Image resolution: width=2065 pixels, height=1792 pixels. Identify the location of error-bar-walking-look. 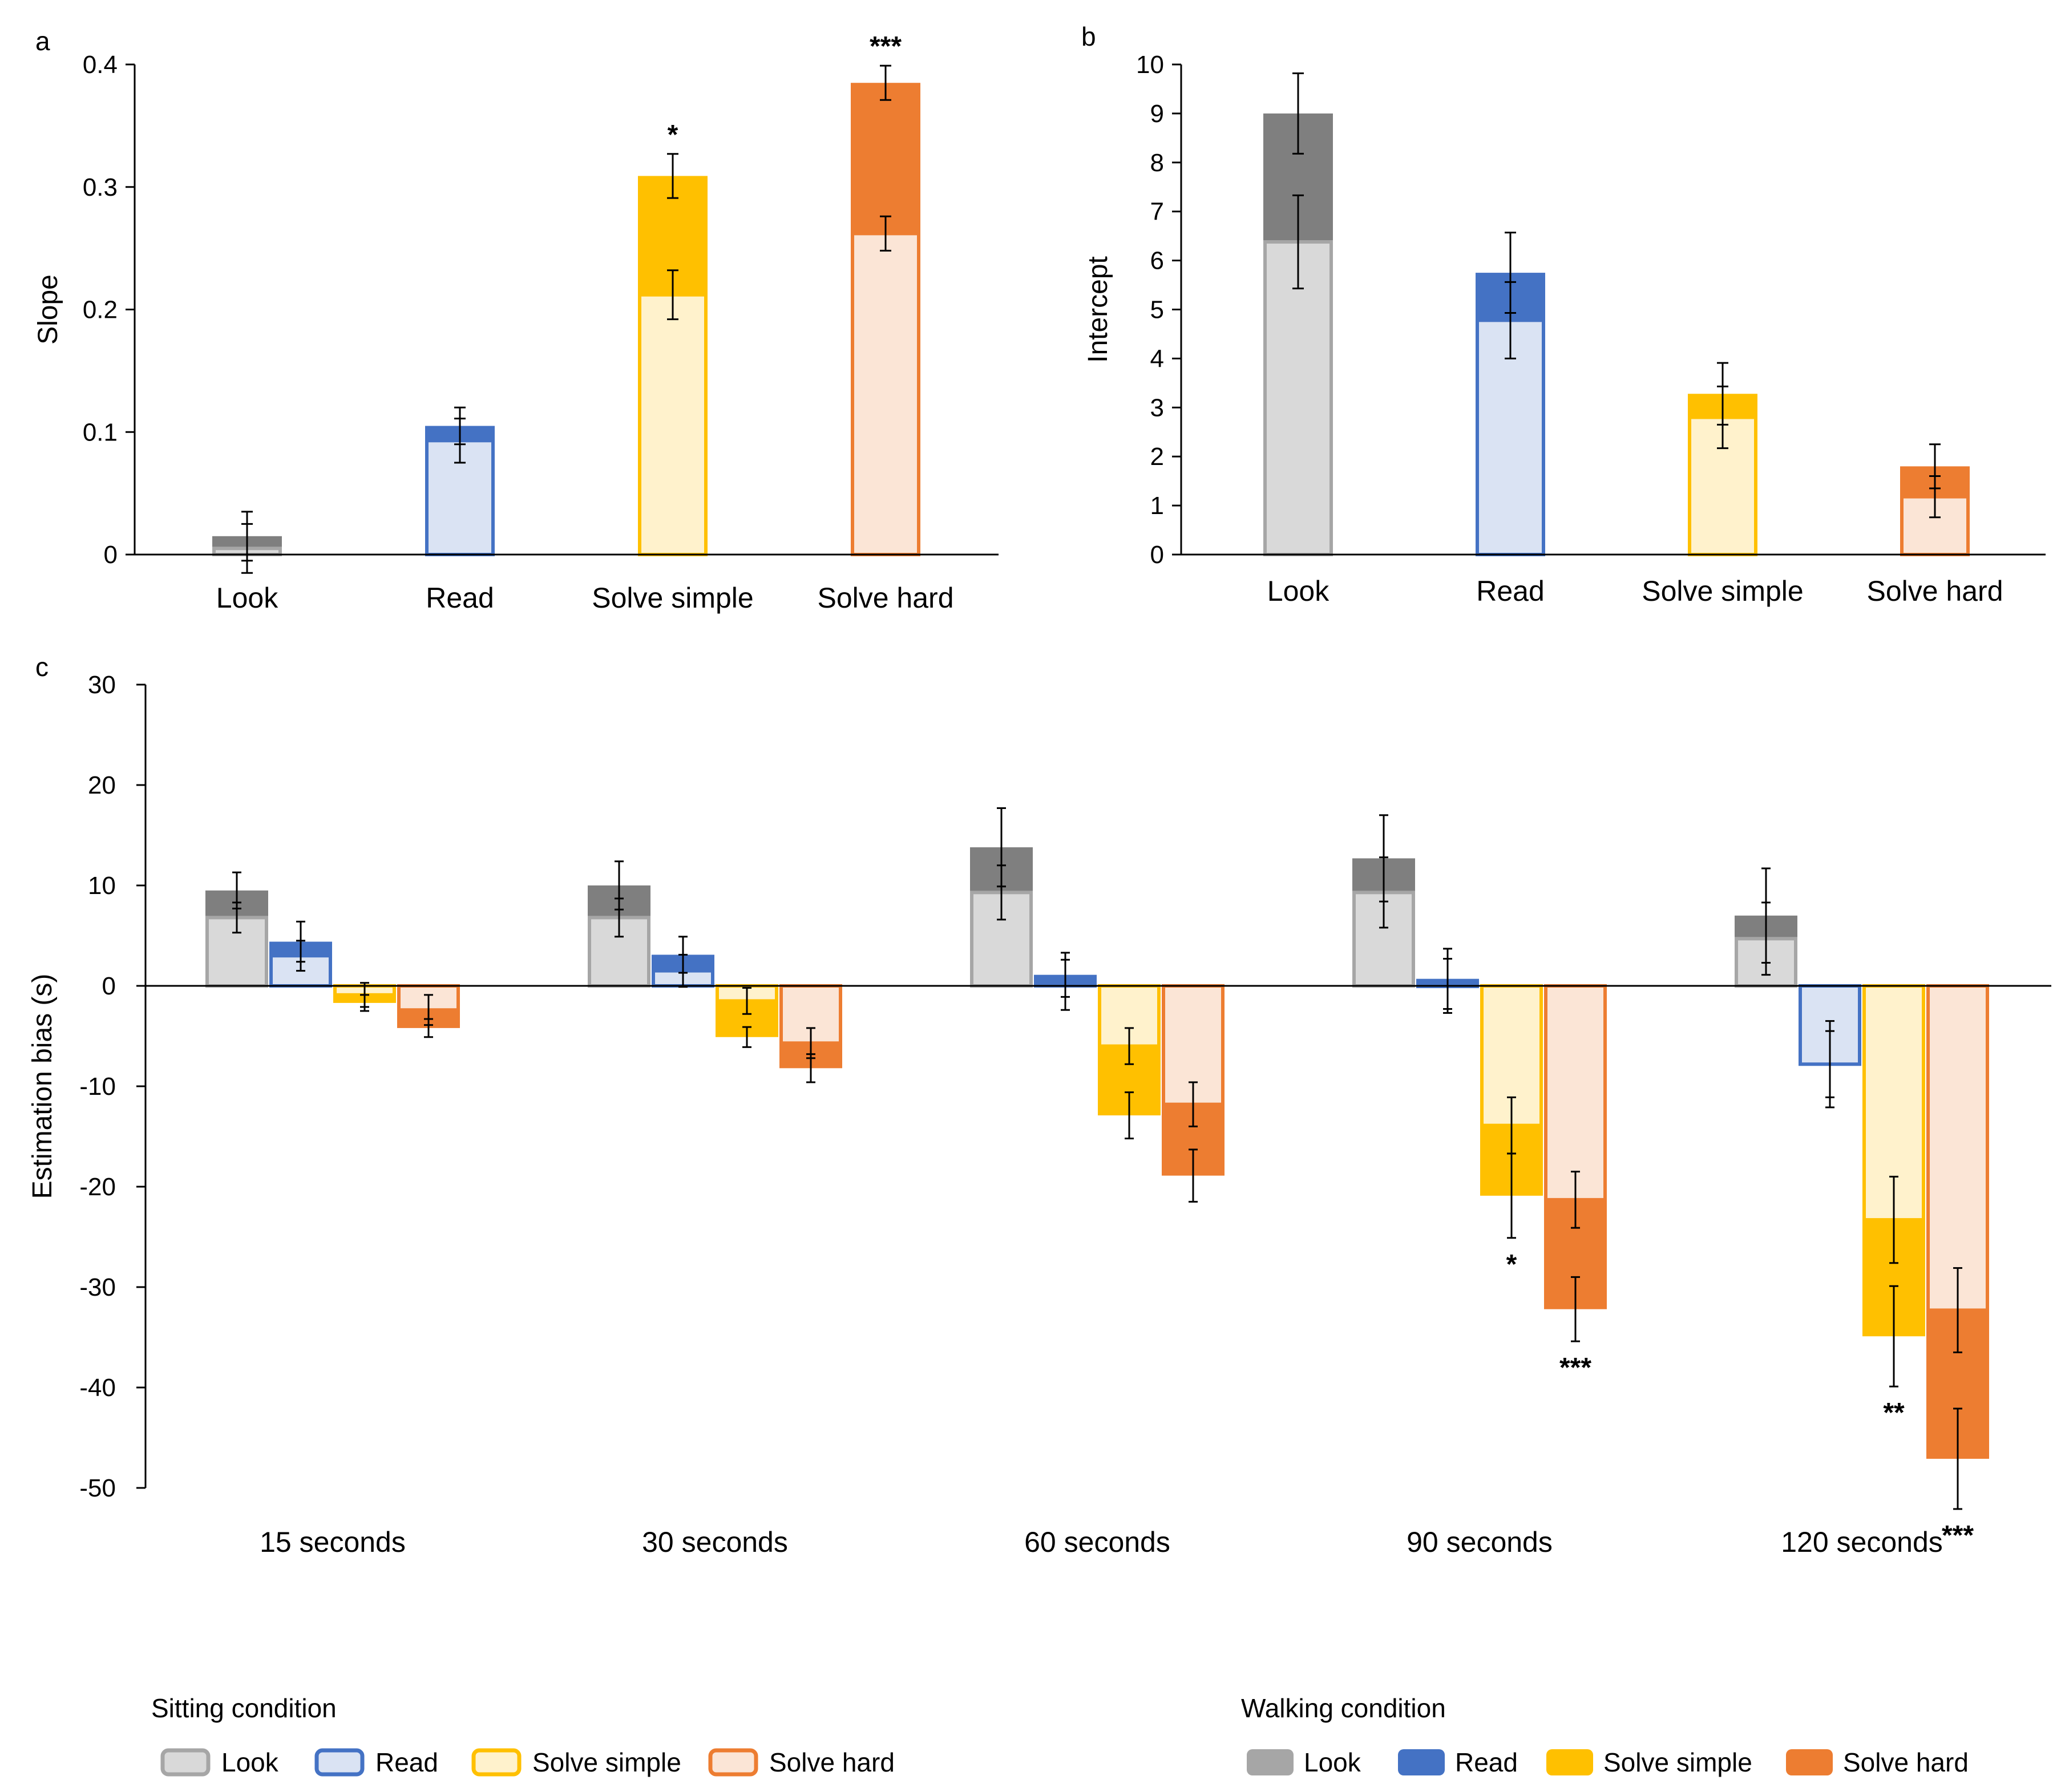
(1298, 113).